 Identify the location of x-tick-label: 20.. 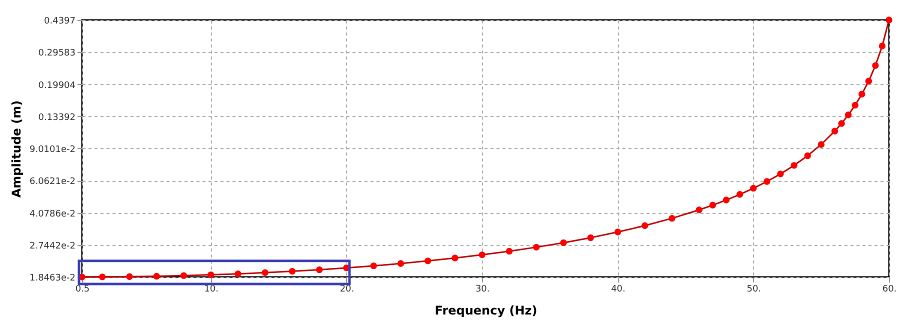
(347, 289).